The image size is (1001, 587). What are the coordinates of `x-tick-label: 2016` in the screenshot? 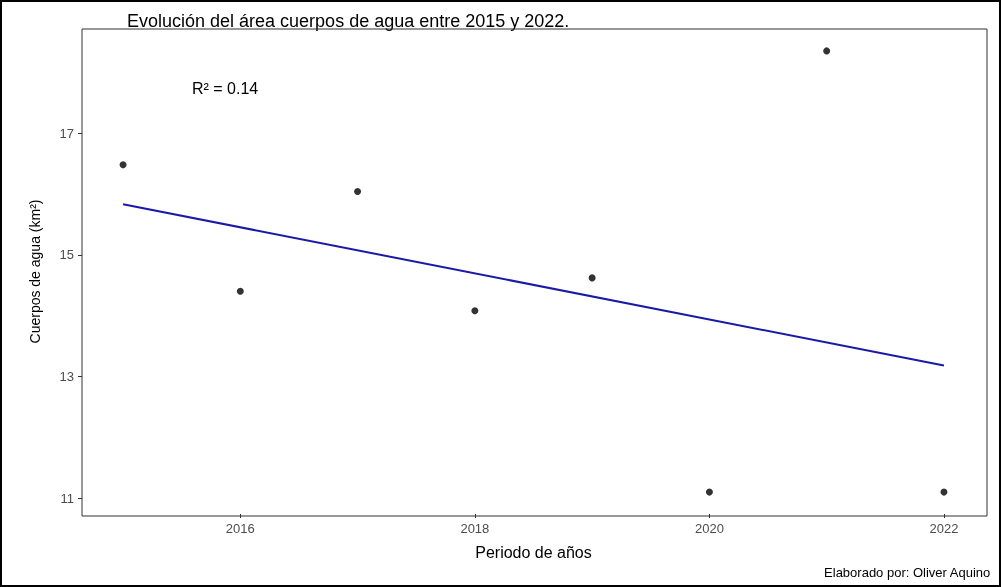 It's located at (240, 528).